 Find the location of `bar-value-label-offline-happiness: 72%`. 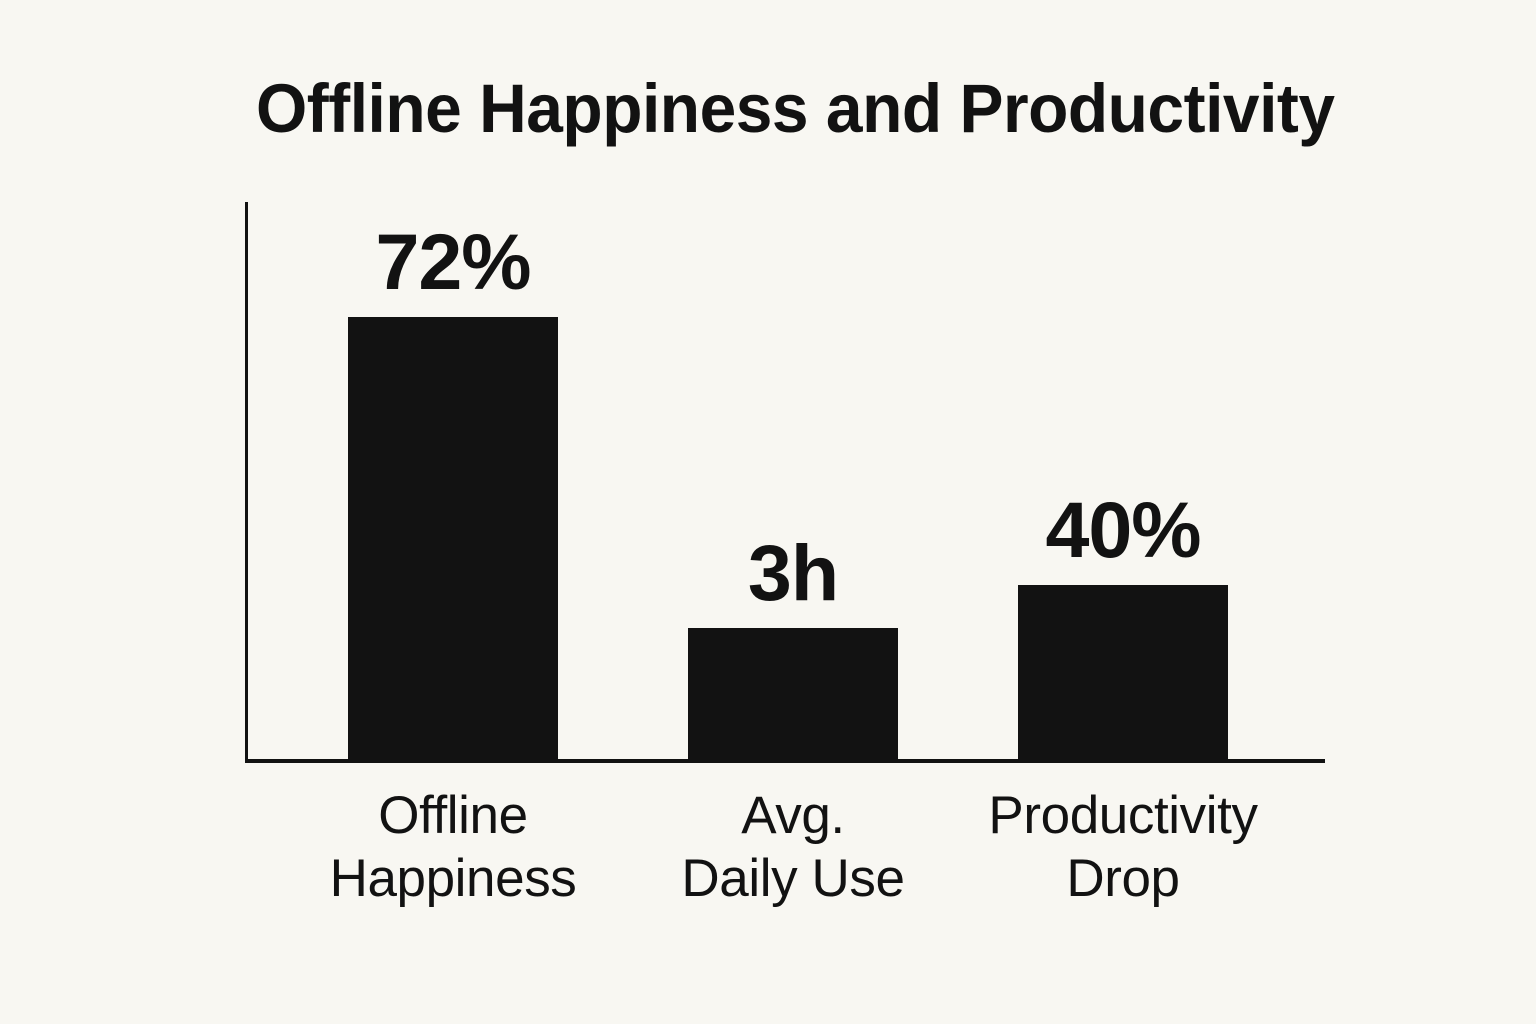

bar-value-label-offline-happiness: 72% is located at coordinates (453, 261).